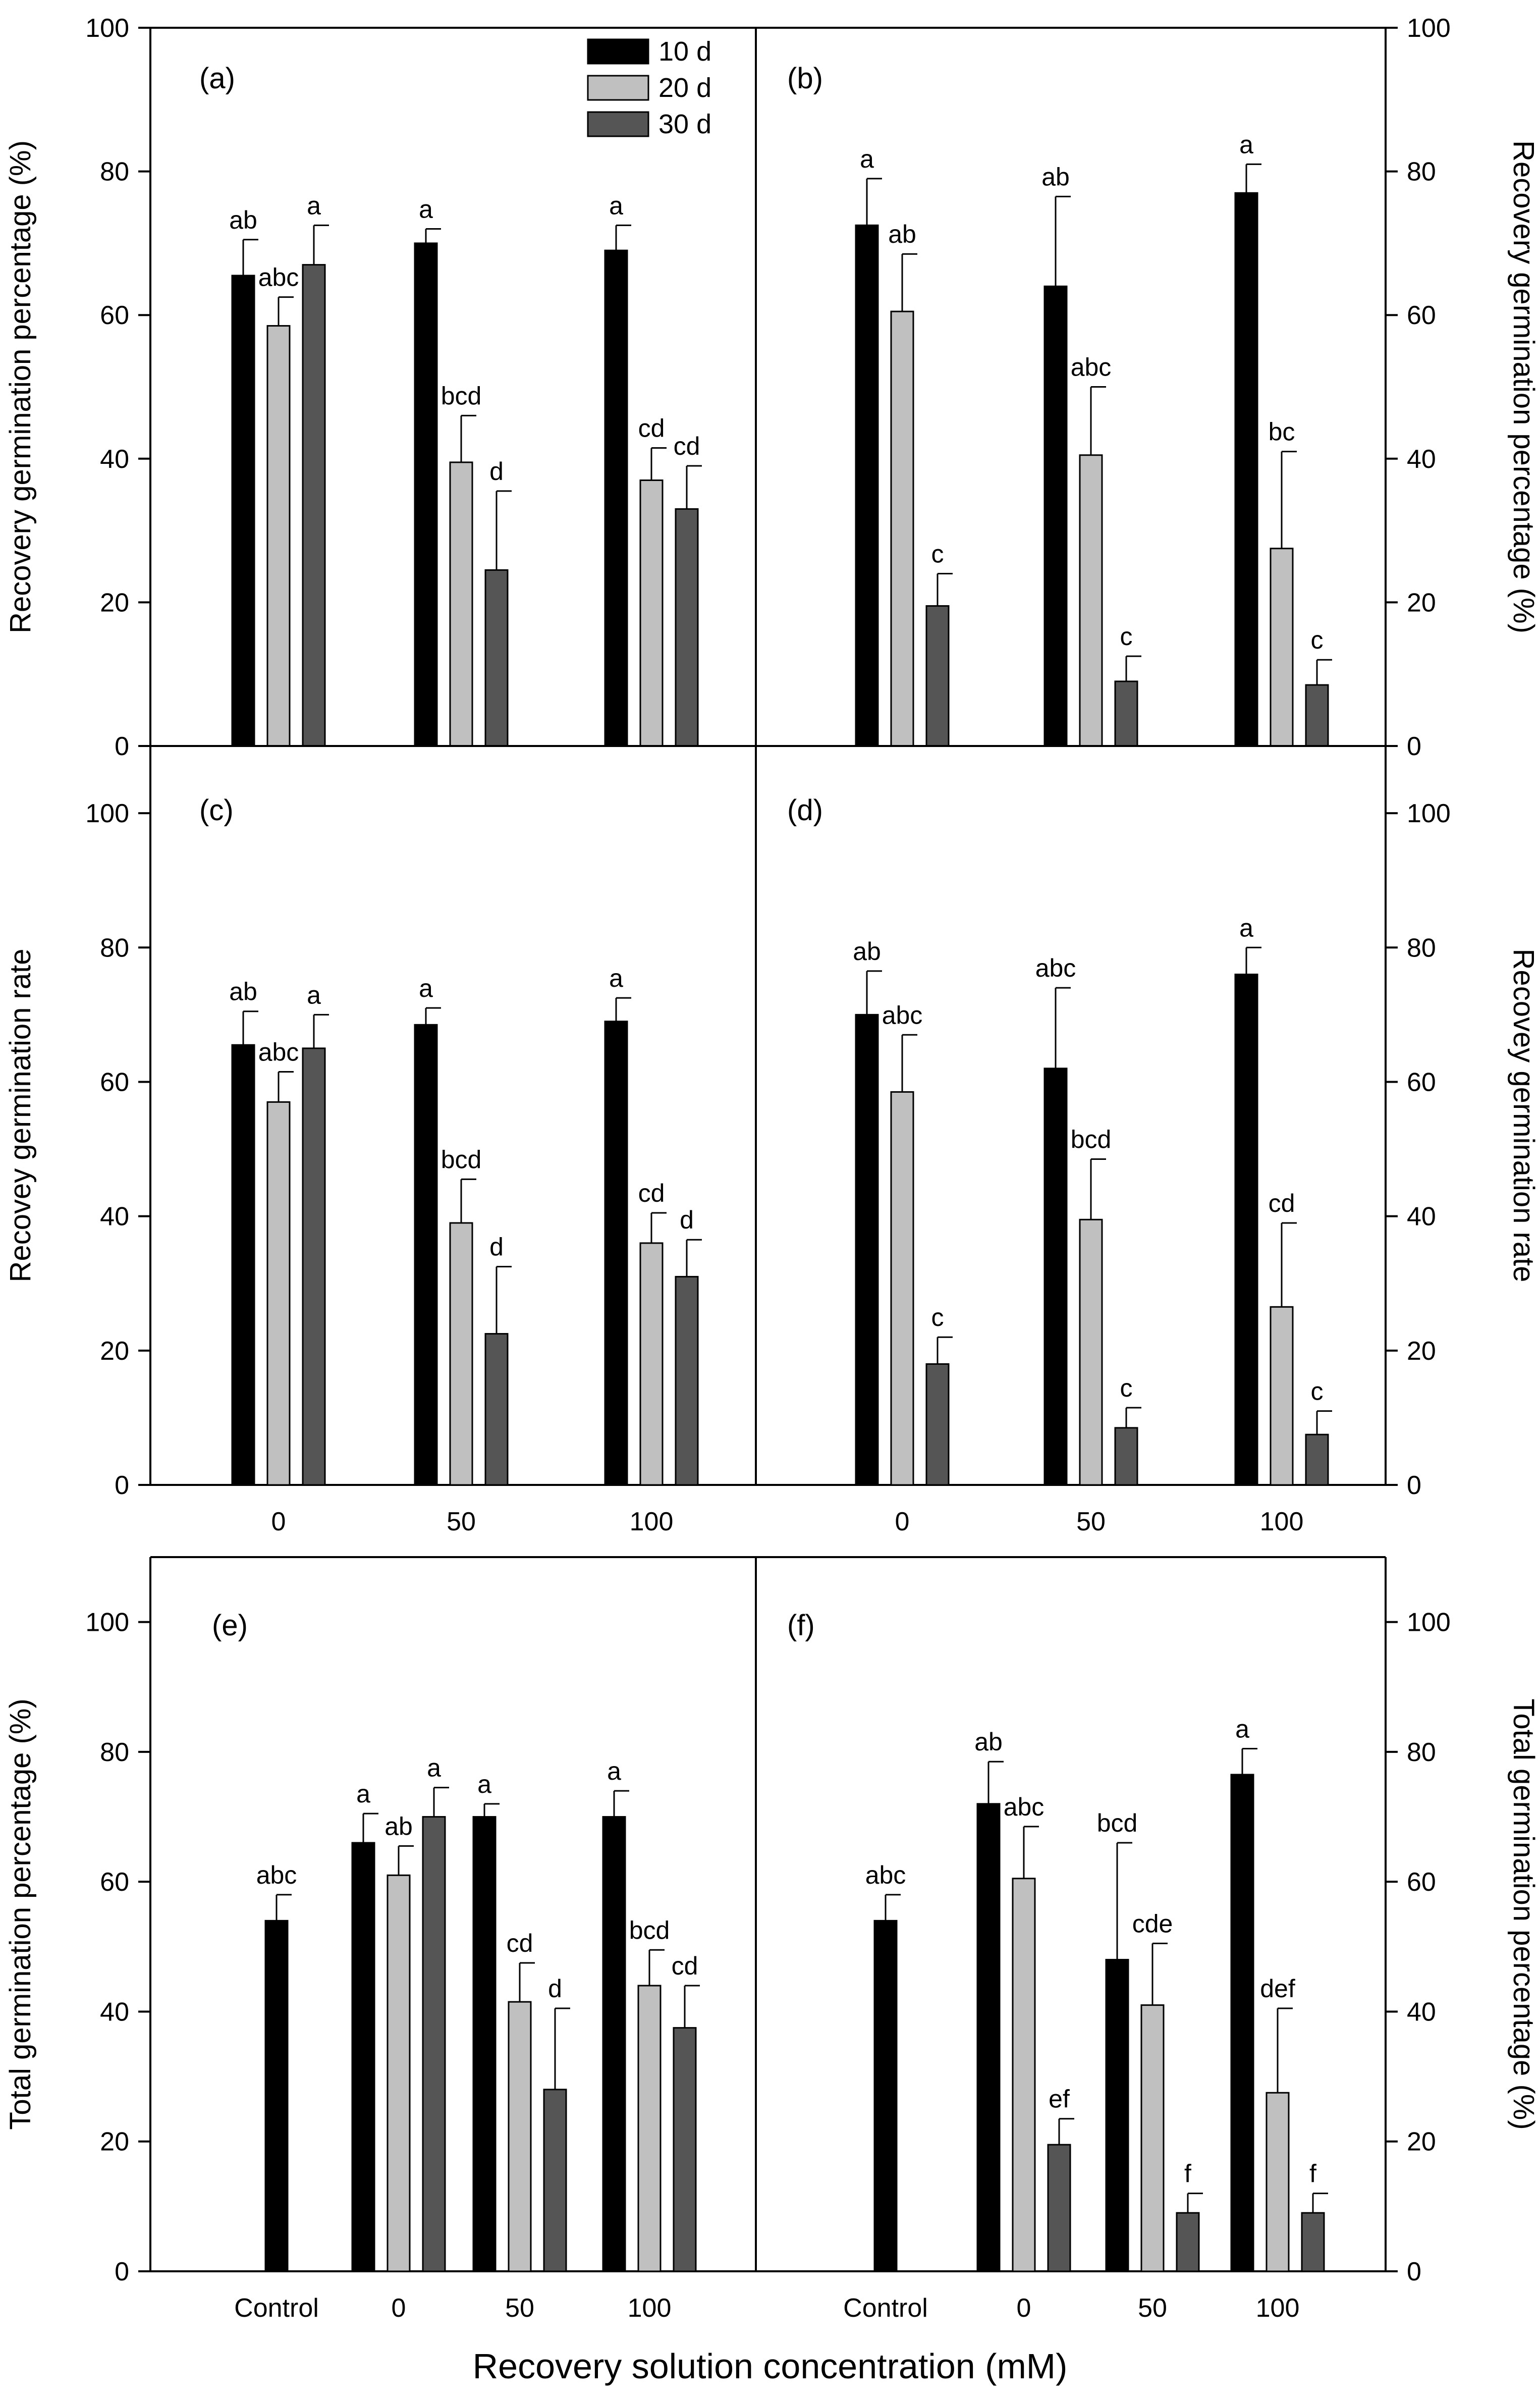 This screenshot has height=2399, width=1540. Describe the element at coordinates (461, 1159) in the screenshot. I see `panel-c-significance-letter: bcd` at that location.